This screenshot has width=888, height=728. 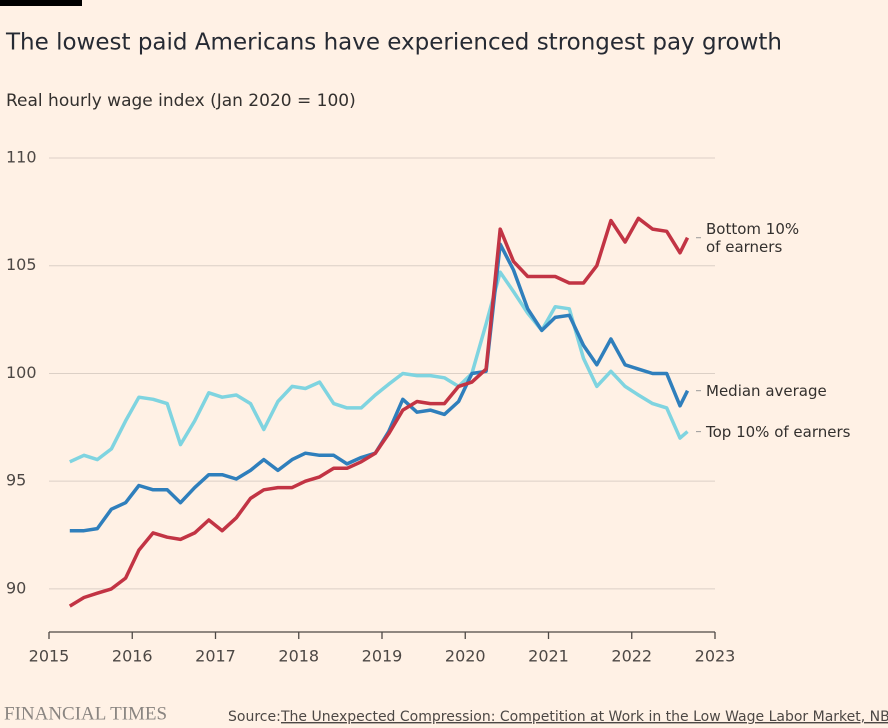 What do you see at coordinates (778, 431) in the screenshot?
I see `series-label: Top 10% of earners` at bounding box center [778, 431].